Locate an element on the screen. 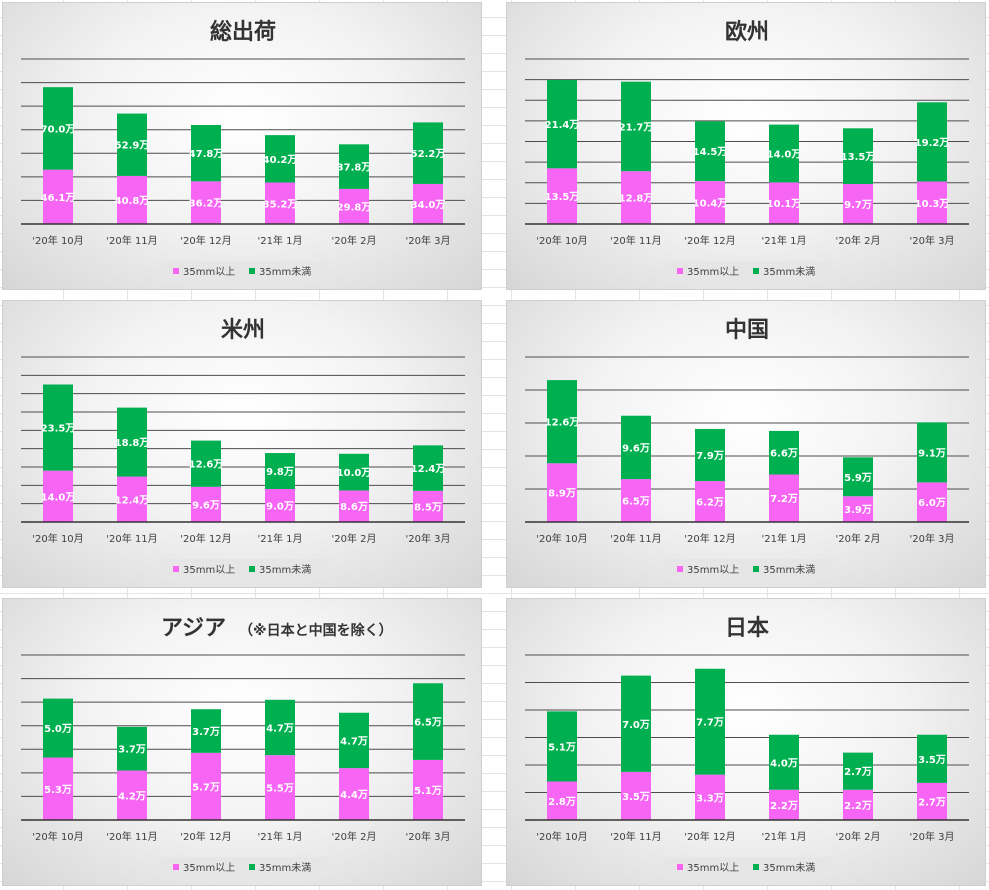  data-label: 19.2万 is located at coordinates (932, 143).